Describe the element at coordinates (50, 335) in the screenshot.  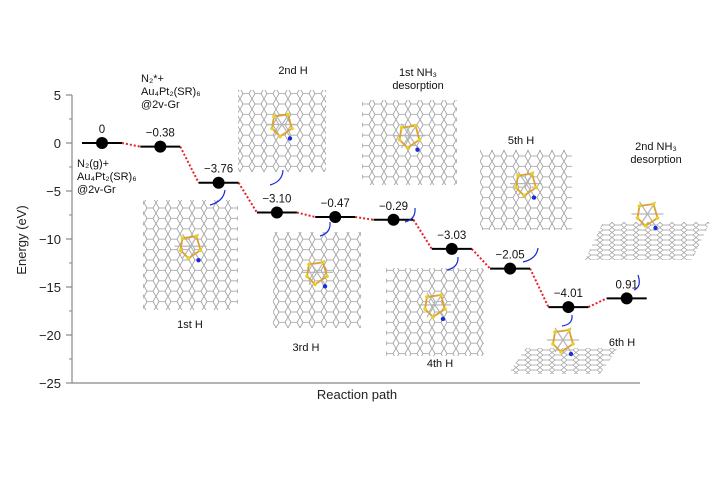
I see `y-tick-label: −20` at that location.